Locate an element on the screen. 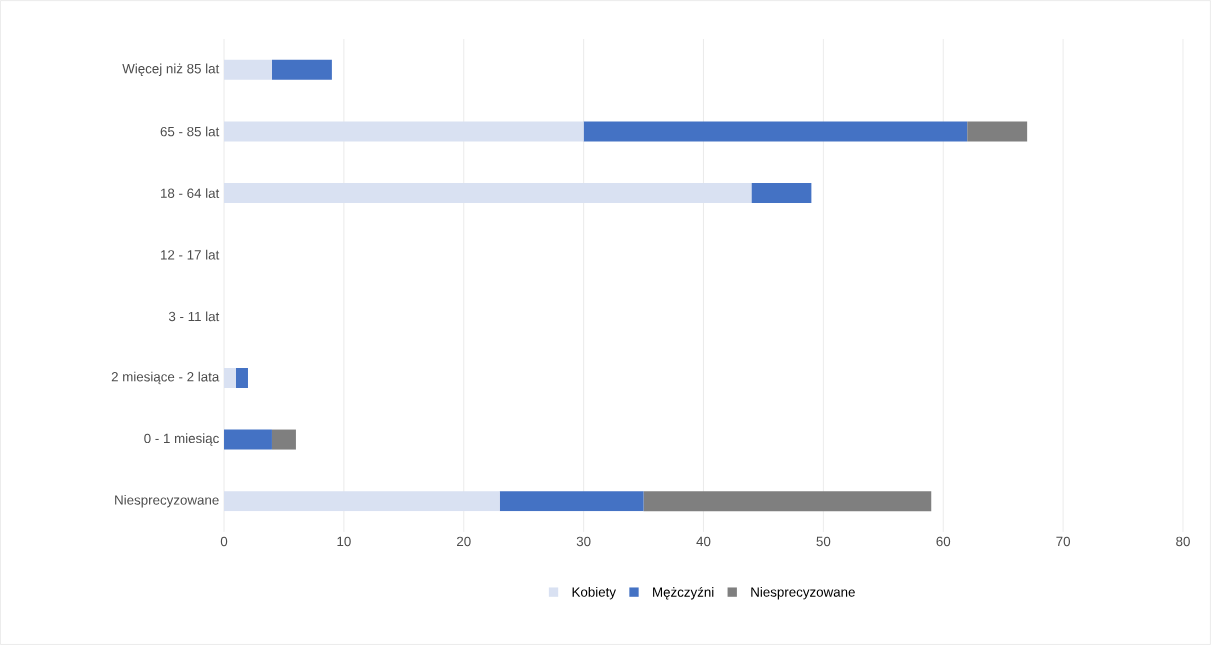  x-tick-label: 50 is located at coordinates (823, 541).